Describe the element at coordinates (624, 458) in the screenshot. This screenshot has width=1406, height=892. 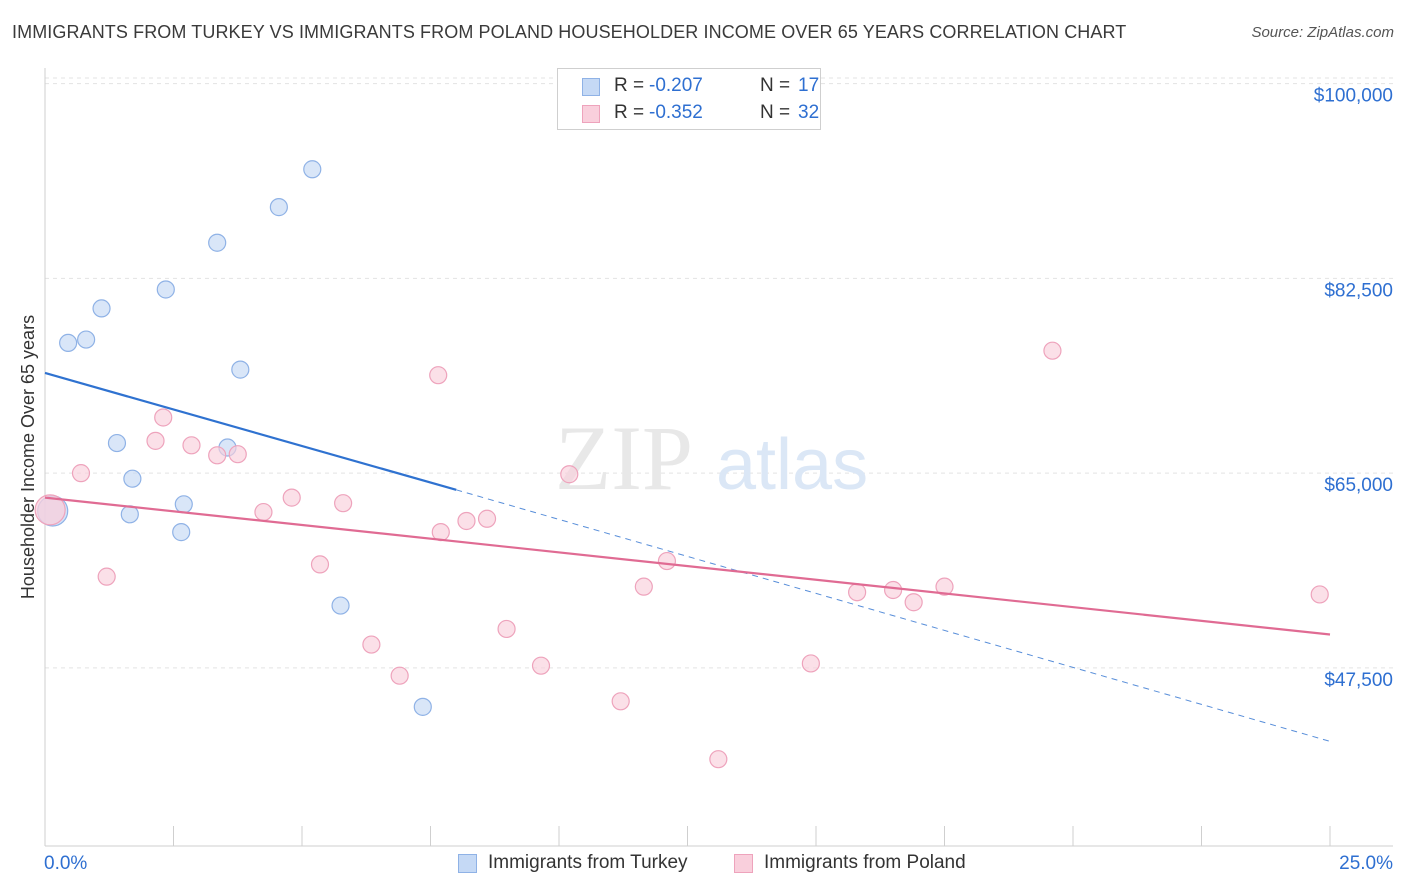
I see `watermark-zip: ZIP` at that location.